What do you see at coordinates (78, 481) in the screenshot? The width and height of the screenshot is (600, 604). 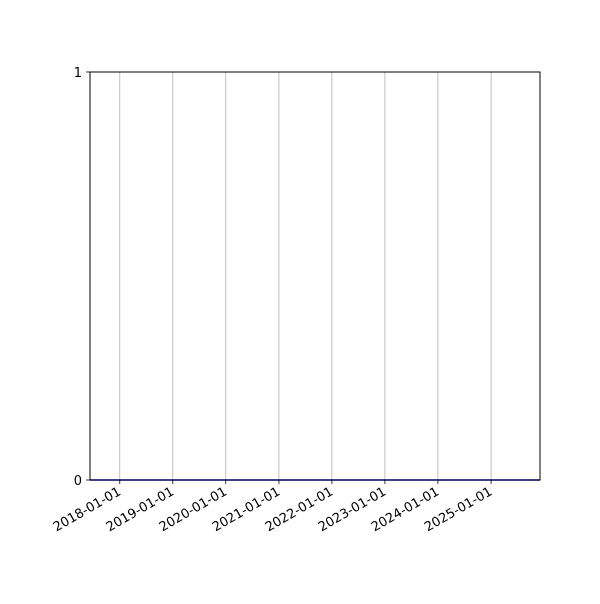 I see `y-tick-label: 0` at bounding box center [78, 481].